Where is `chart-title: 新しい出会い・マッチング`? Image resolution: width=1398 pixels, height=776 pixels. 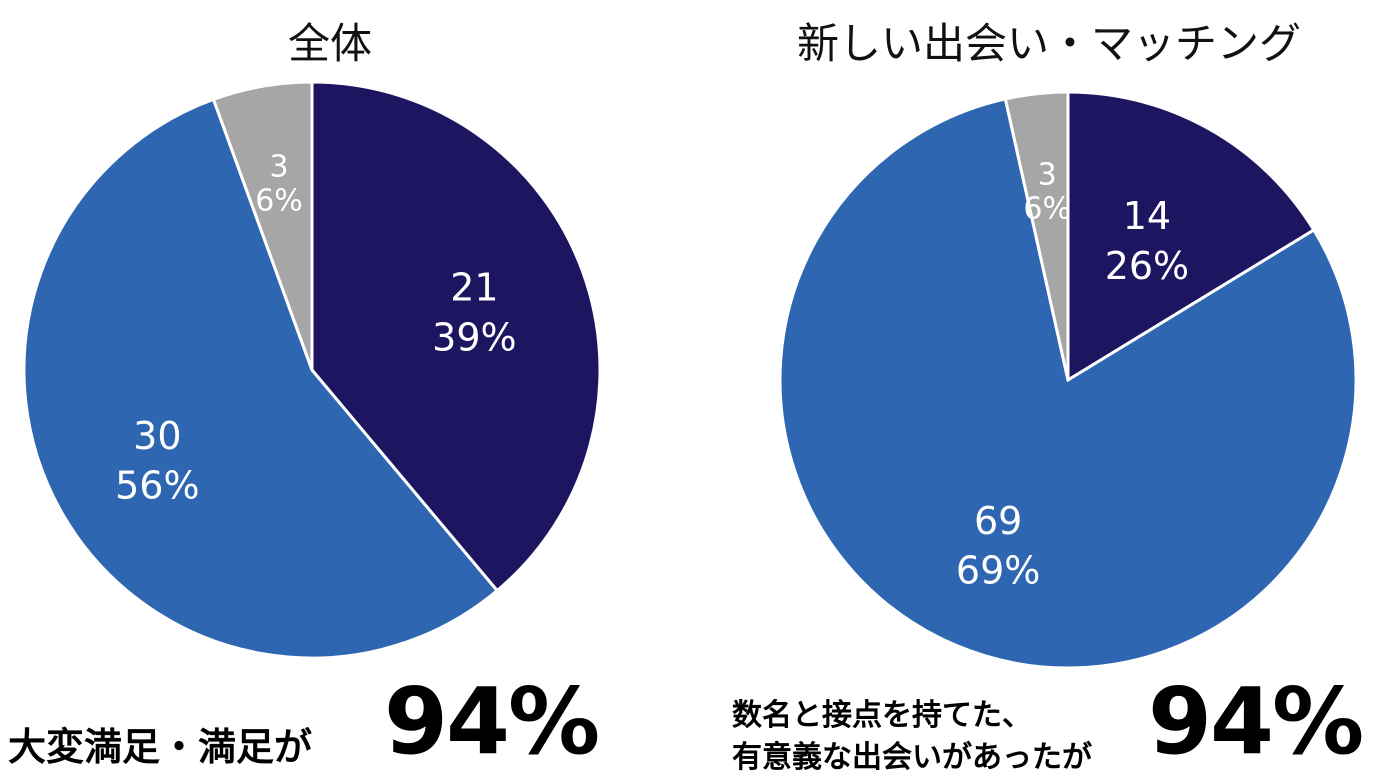 chart-title: 新しい出会い・マッチング is located at coordinates (1048, 43).